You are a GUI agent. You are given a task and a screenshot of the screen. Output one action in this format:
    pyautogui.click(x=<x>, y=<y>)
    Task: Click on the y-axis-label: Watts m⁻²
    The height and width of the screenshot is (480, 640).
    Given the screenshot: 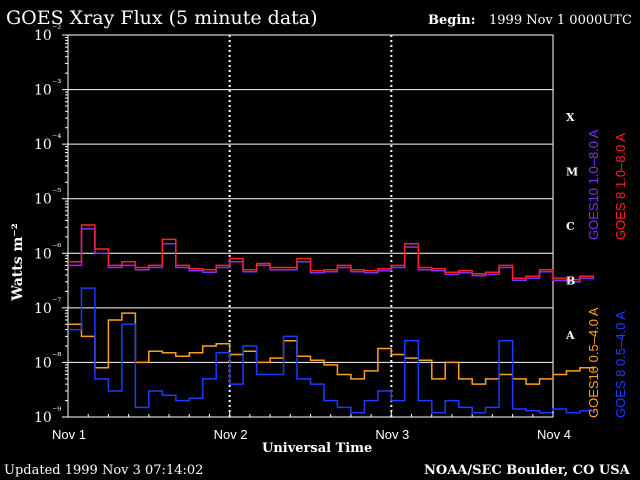 What is the action you would take?
    pyautogui.click(x=18, y=262)
    